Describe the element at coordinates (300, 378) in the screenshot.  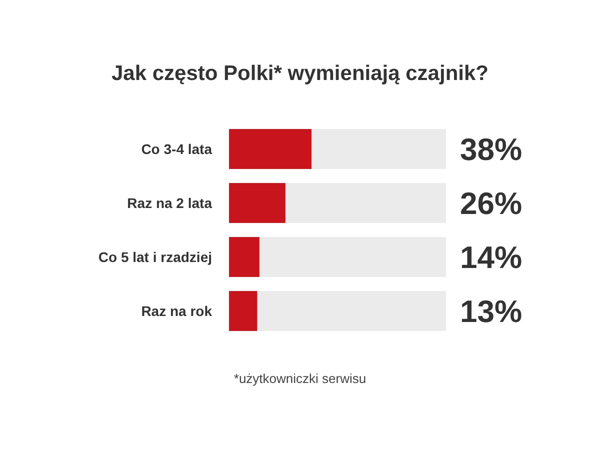
I see `text: *użytkowniczki serwisu` at that location.